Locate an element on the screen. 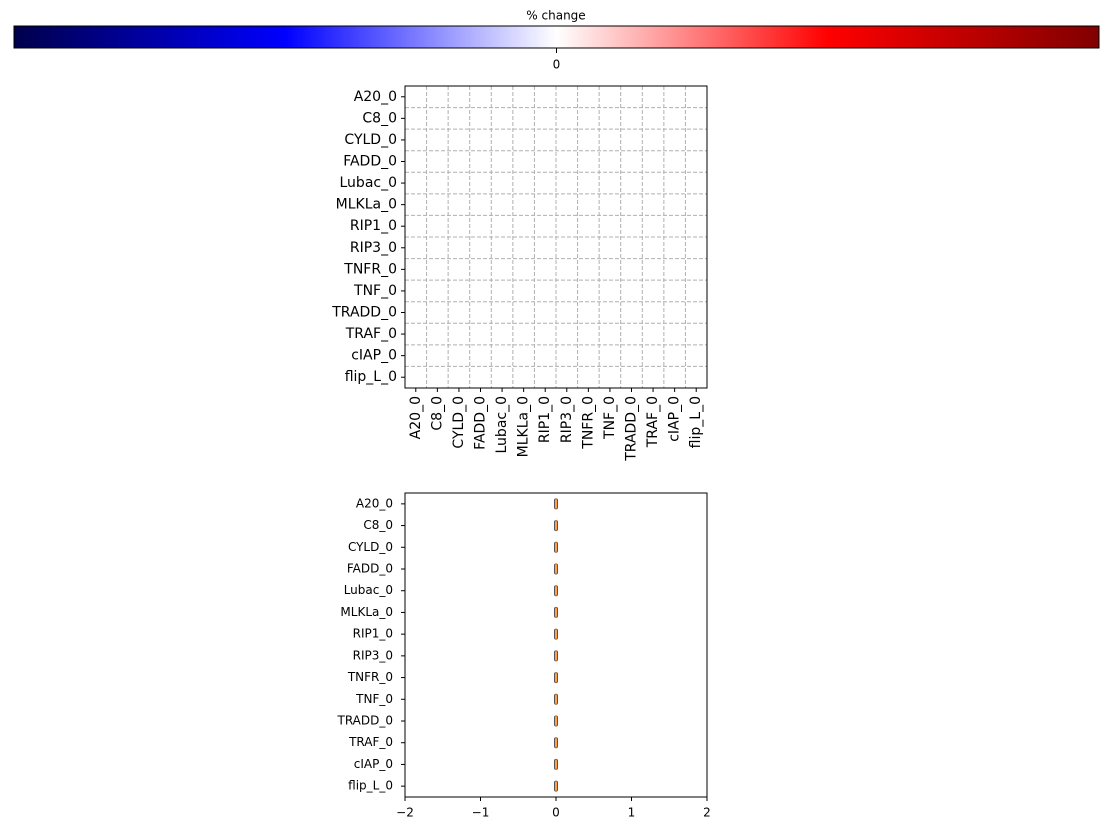 Image resolution: width=1112 pixels, height=831 pixels. y-tick-label: flip_L_0 is located at coordinates (371, 377).